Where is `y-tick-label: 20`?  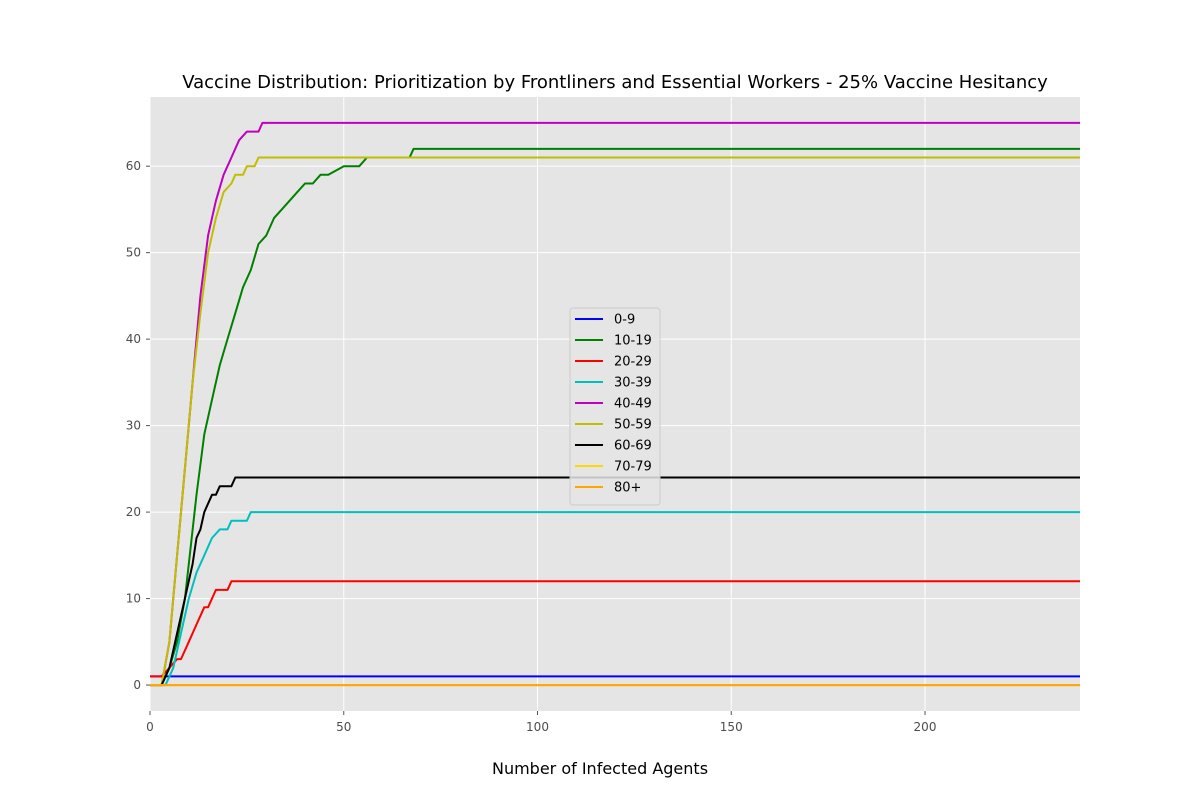 y-tick-label: 20 is located at coordinates (133, 512).